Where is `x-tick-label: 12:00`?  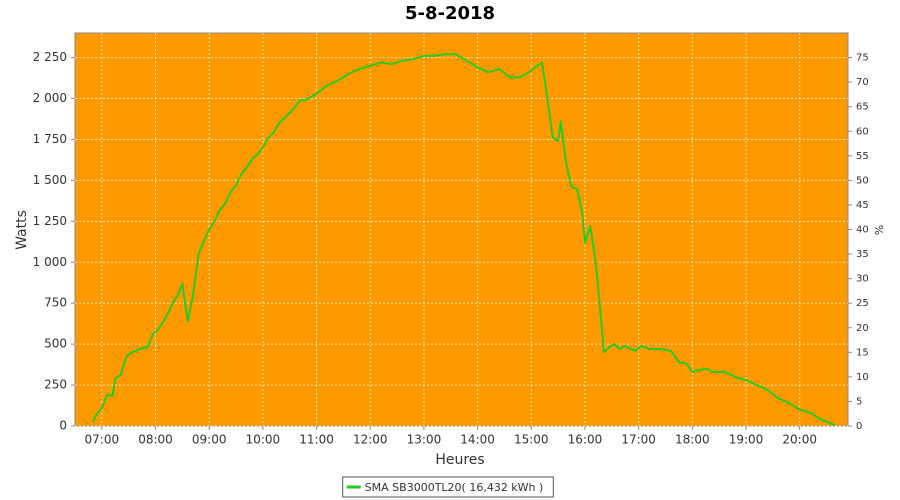 x-tick-label: 12:00 is located at coordinates (370, 440).